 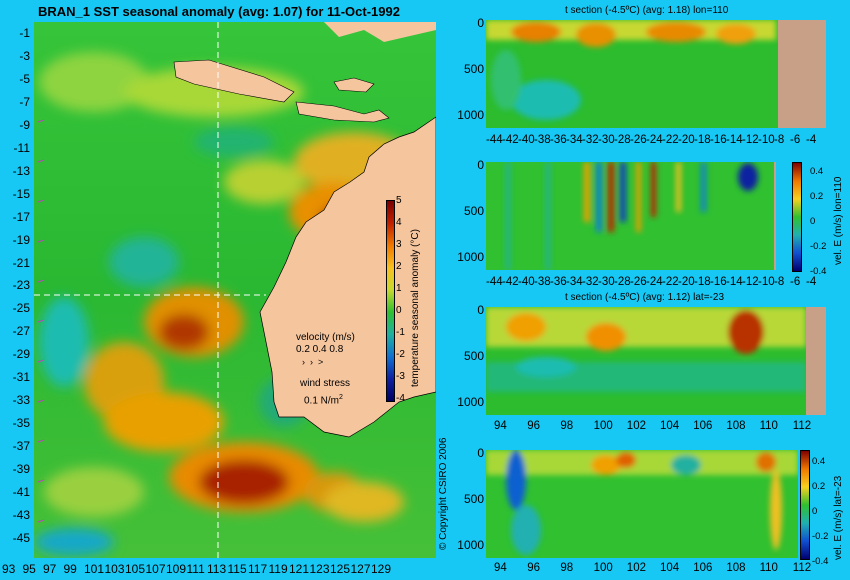 I want to click on wind-stress-arrows, so click(x=41, y=321).